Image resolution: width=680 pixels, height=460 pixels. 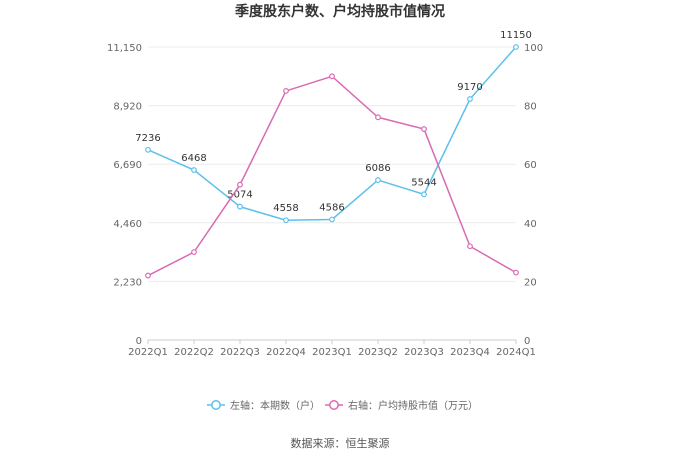 I want to click on legend-item: 右轴：户均持股市值（万元）, so click(x=401, y=405).